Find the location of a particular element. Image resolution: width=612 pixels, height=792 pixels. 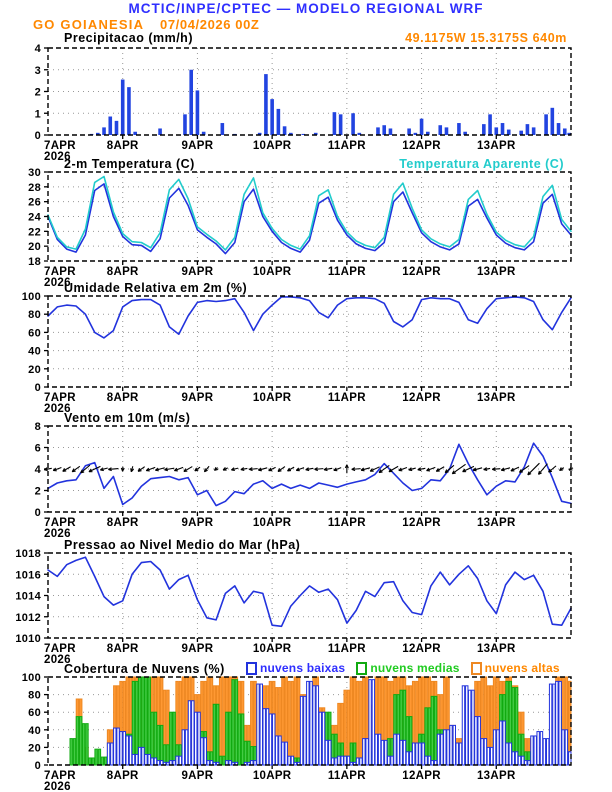

legend-label-mid-clouds: nuvens medias is located at coordinates (415, 668).